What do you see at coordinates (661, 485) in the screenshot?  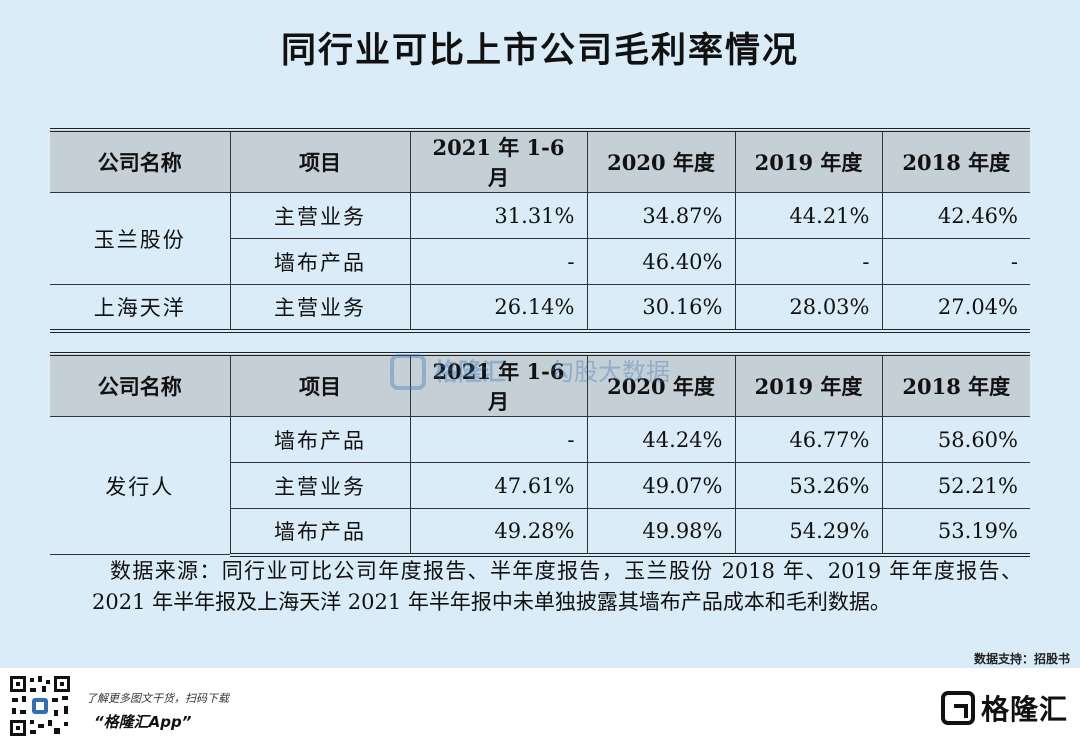 I see `value-cell: 49.07%` at bounding box center [661, 485].